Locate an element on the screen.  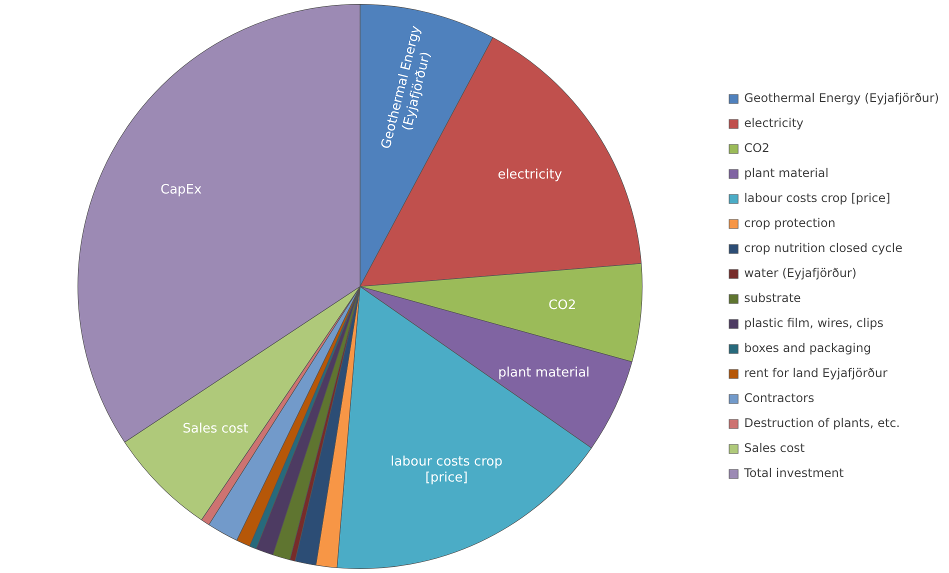
legend-label: rent for land Eyjafjörður is located at coordinates (816, 373).